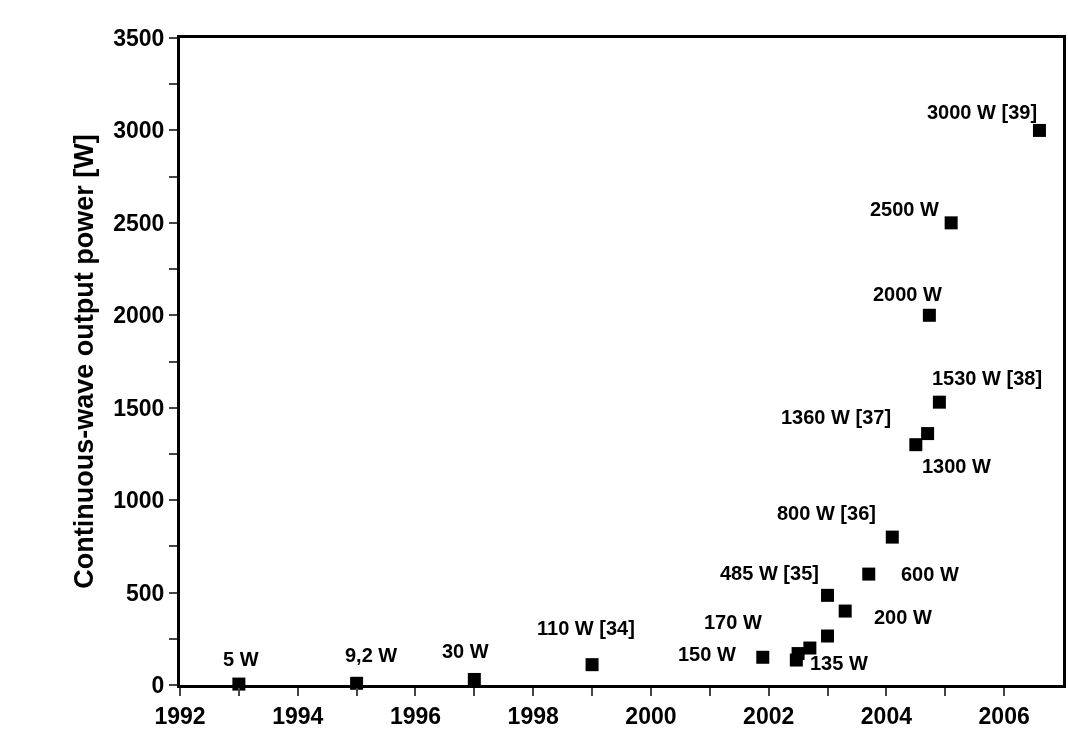 This screenshot has width=1068, height=739. Describe the element at coordinates (465, 651) in the screenshot. I see `data-label: 30 W` at that location.